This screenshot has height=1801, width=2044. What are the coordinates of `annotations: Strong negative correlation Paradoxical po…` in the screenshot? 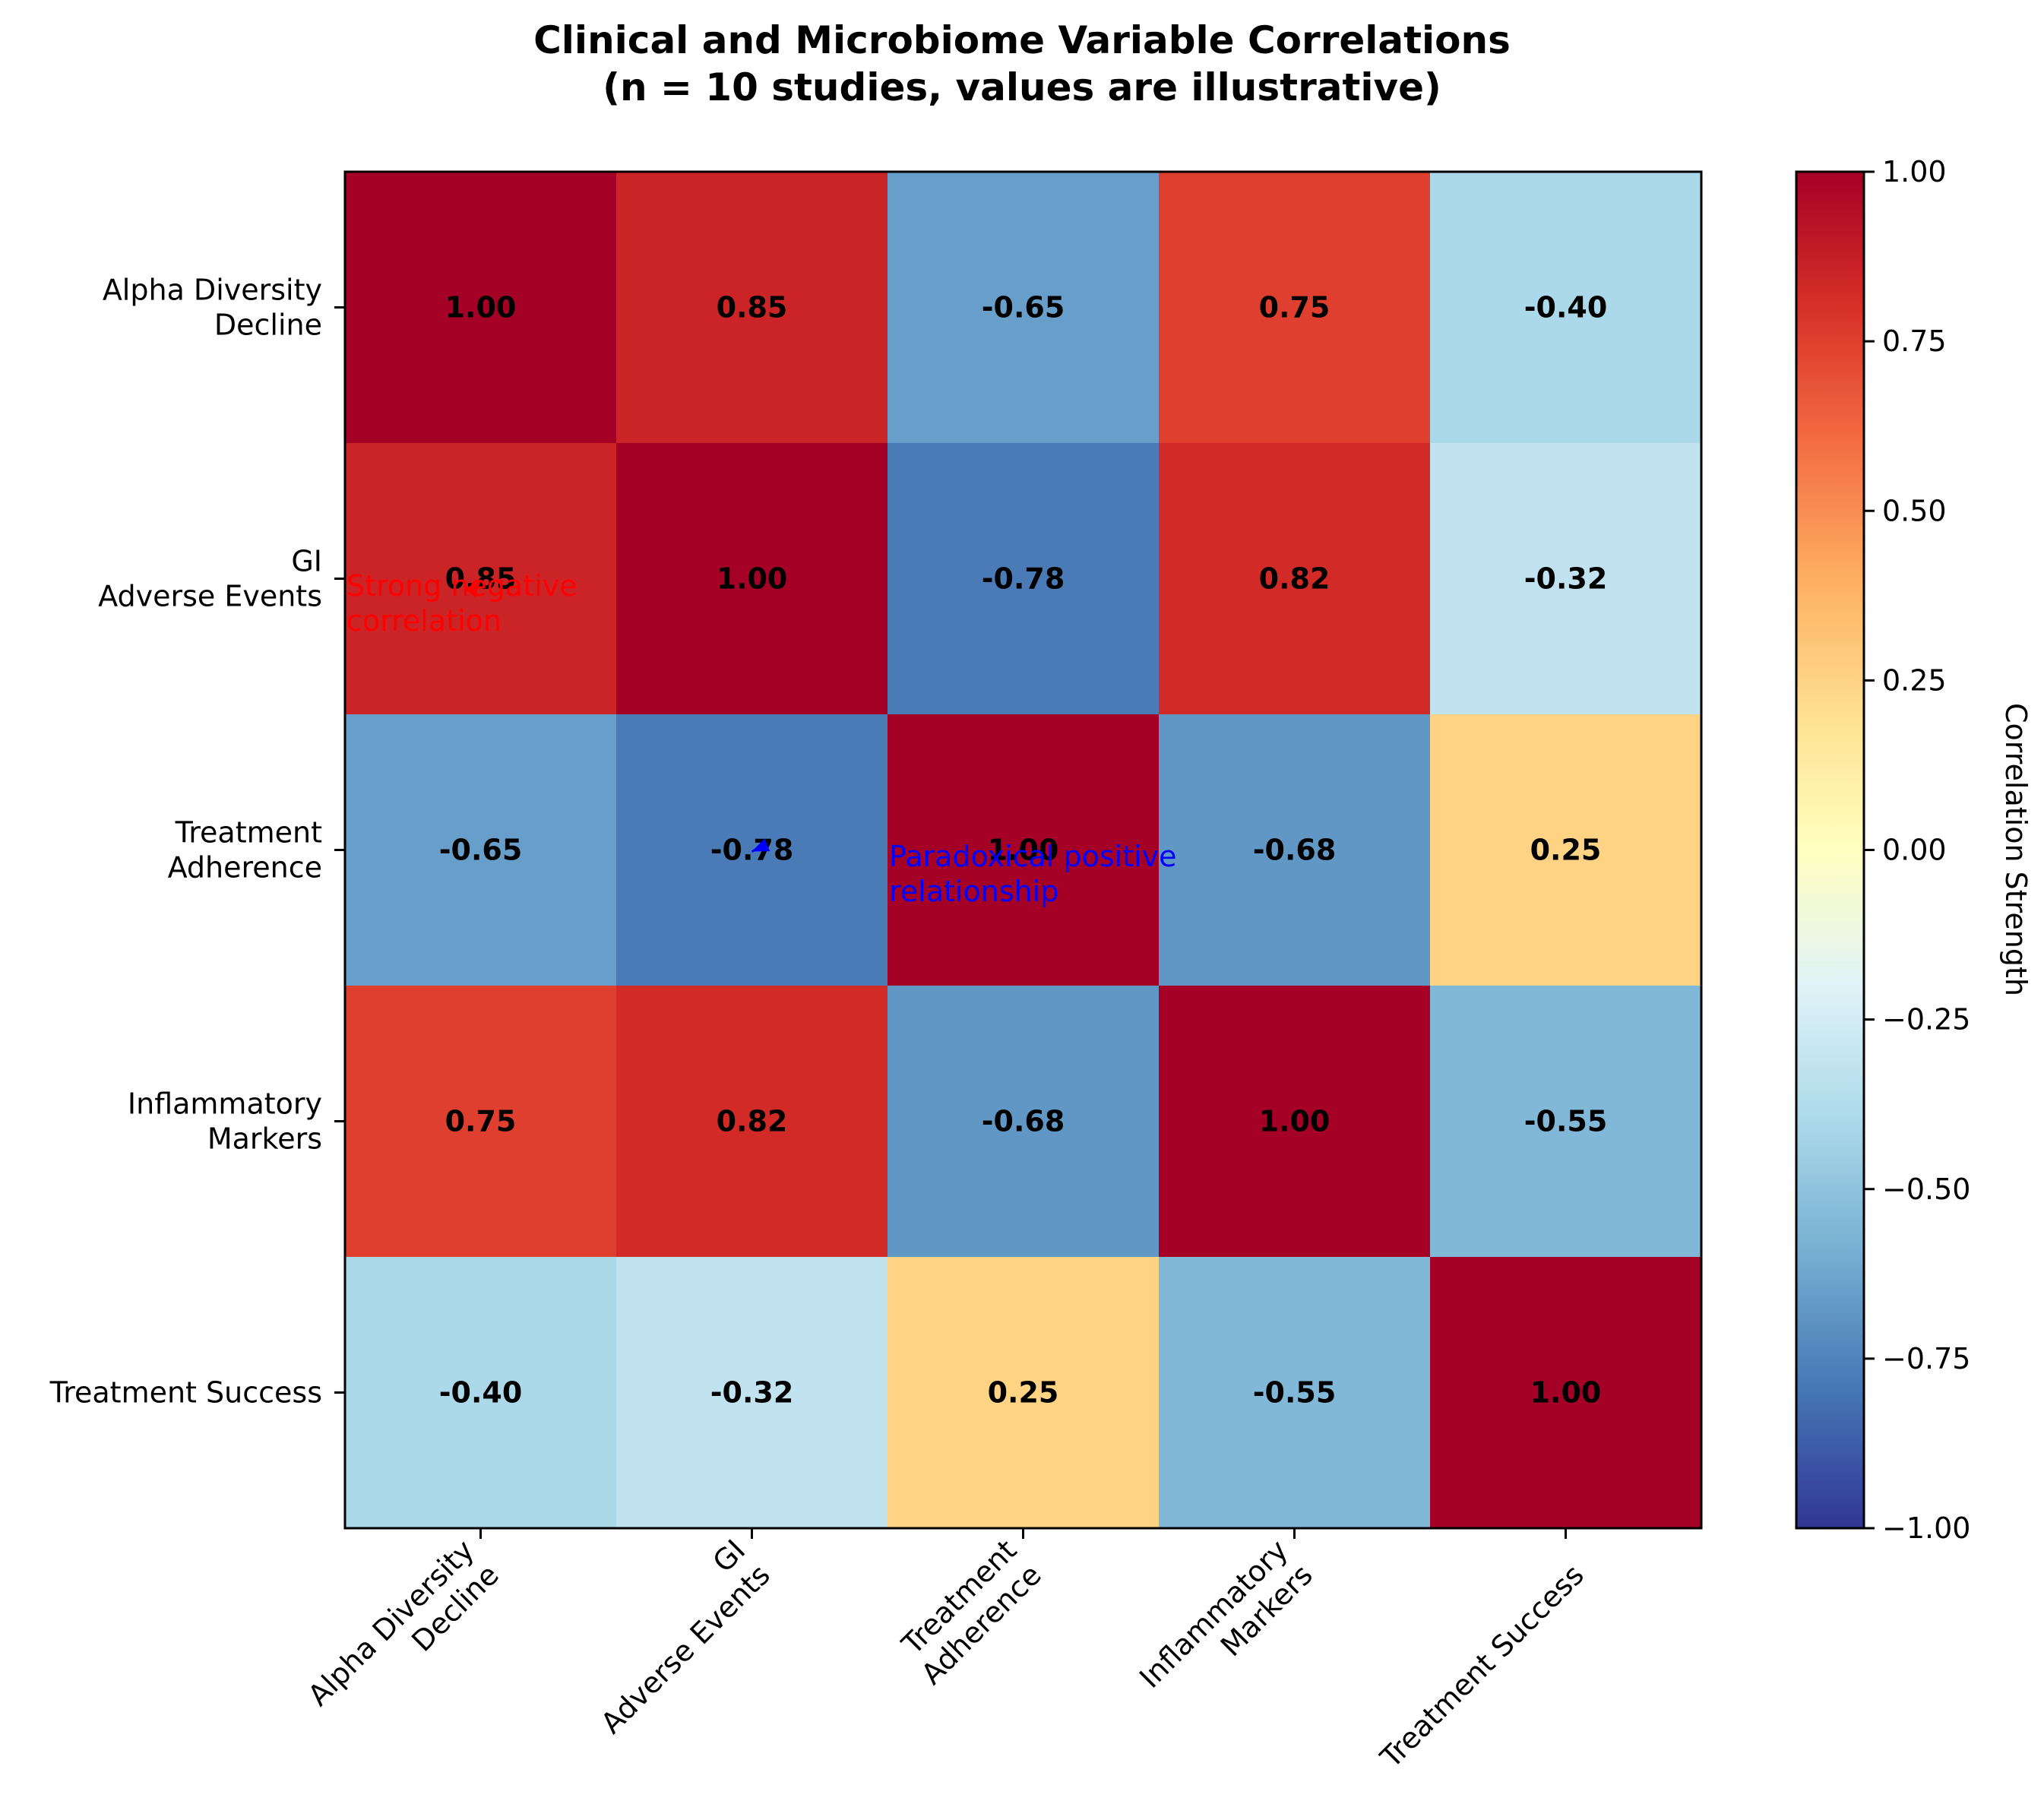 It's located at (761, 738).